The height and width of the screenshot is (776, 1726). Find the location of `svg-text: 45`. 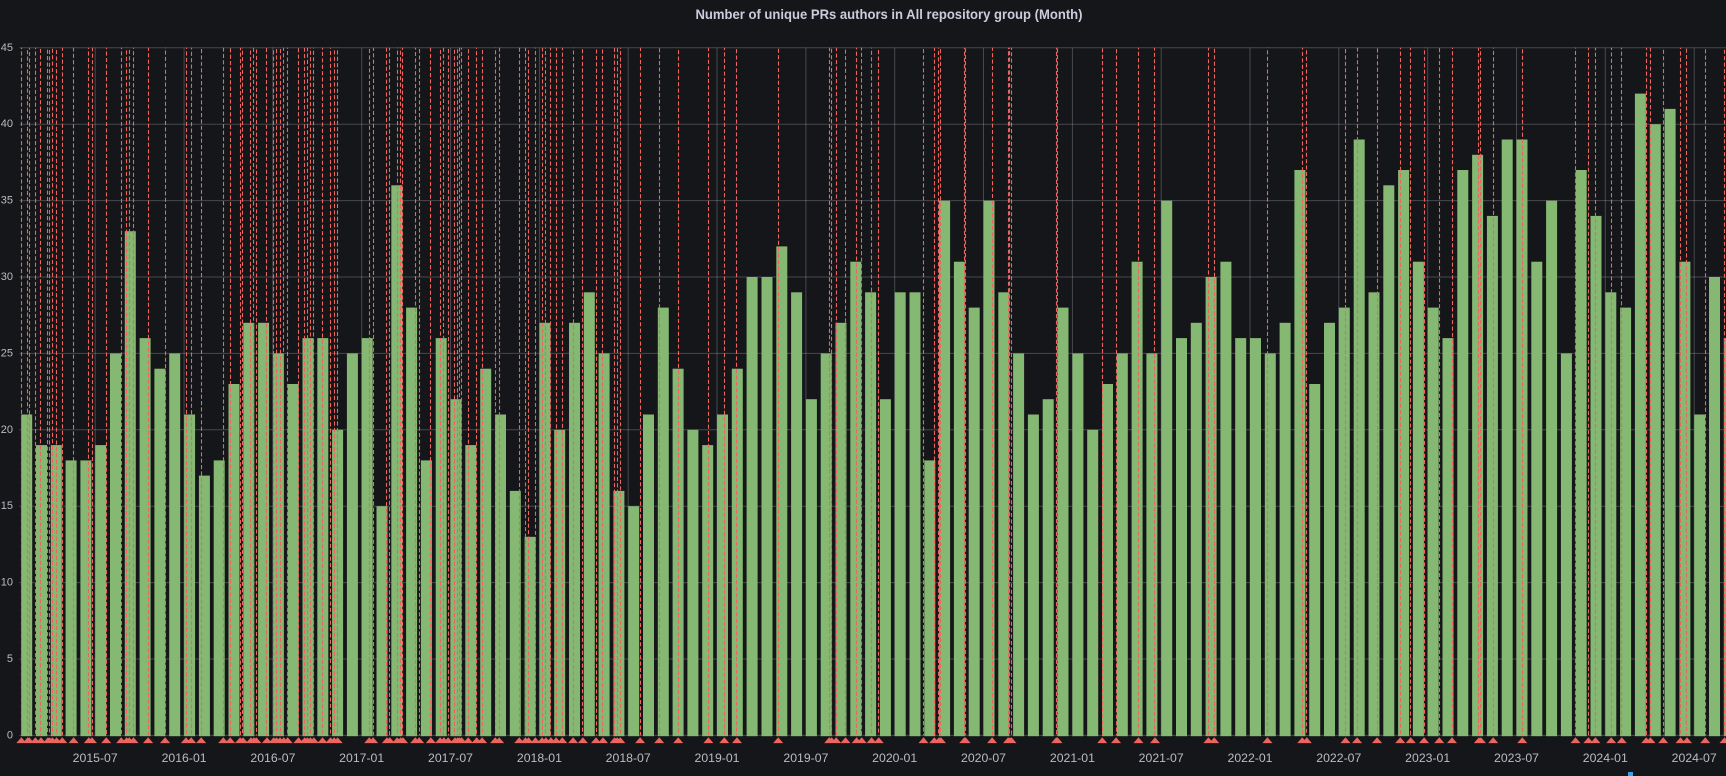

svg-text: 45 is located at coordinates (7, 48).